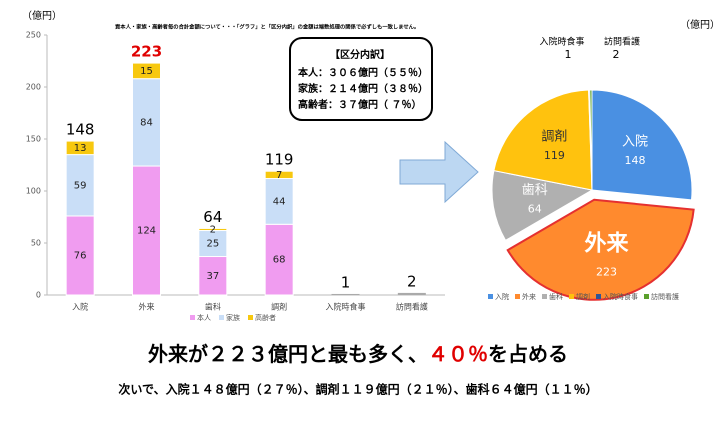 The image size is (716, 439). What do you see at coordinates (213, 307) in the screenshot?
I see `x-tick-label: 歯科` at bounding box center [213, 307].